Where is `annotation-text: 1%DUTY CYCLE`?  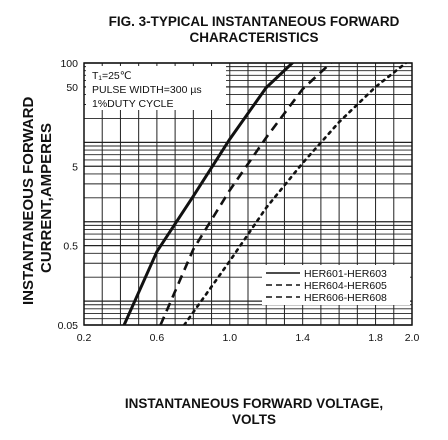
annotation-text: 1%DUTY CYCLE is located at coordinates (133, 104).